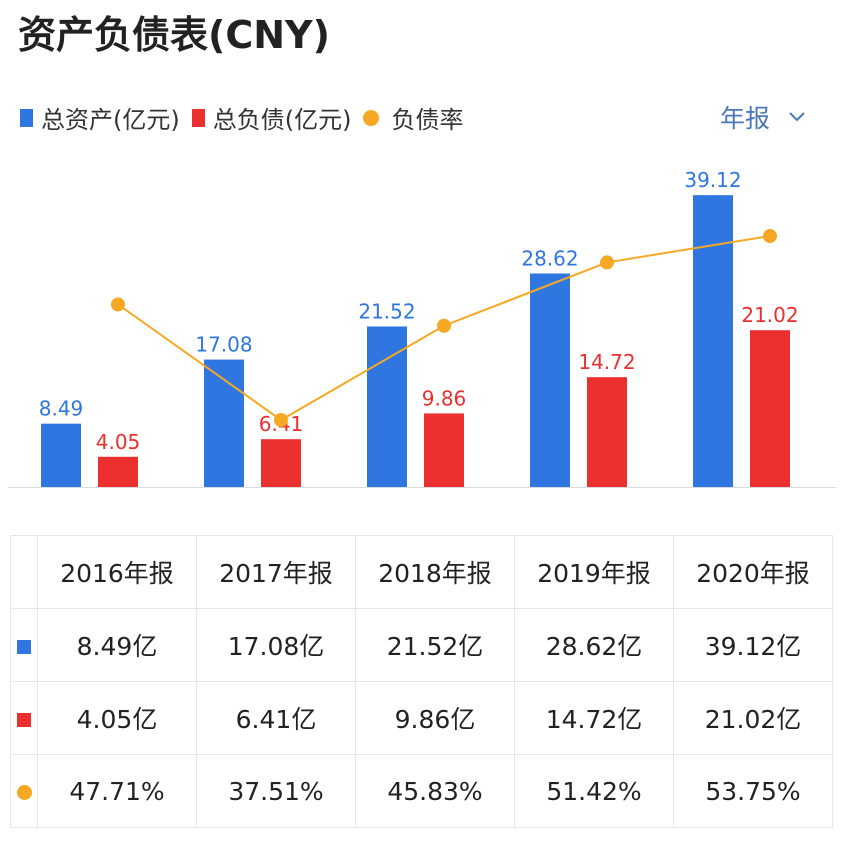 This screenshot has width=852, height=844. What do you see at coordinates (110, 120) in the screenshot?
I see `legend-label: 总资产(亿元)` at bounding box center [110, 120].